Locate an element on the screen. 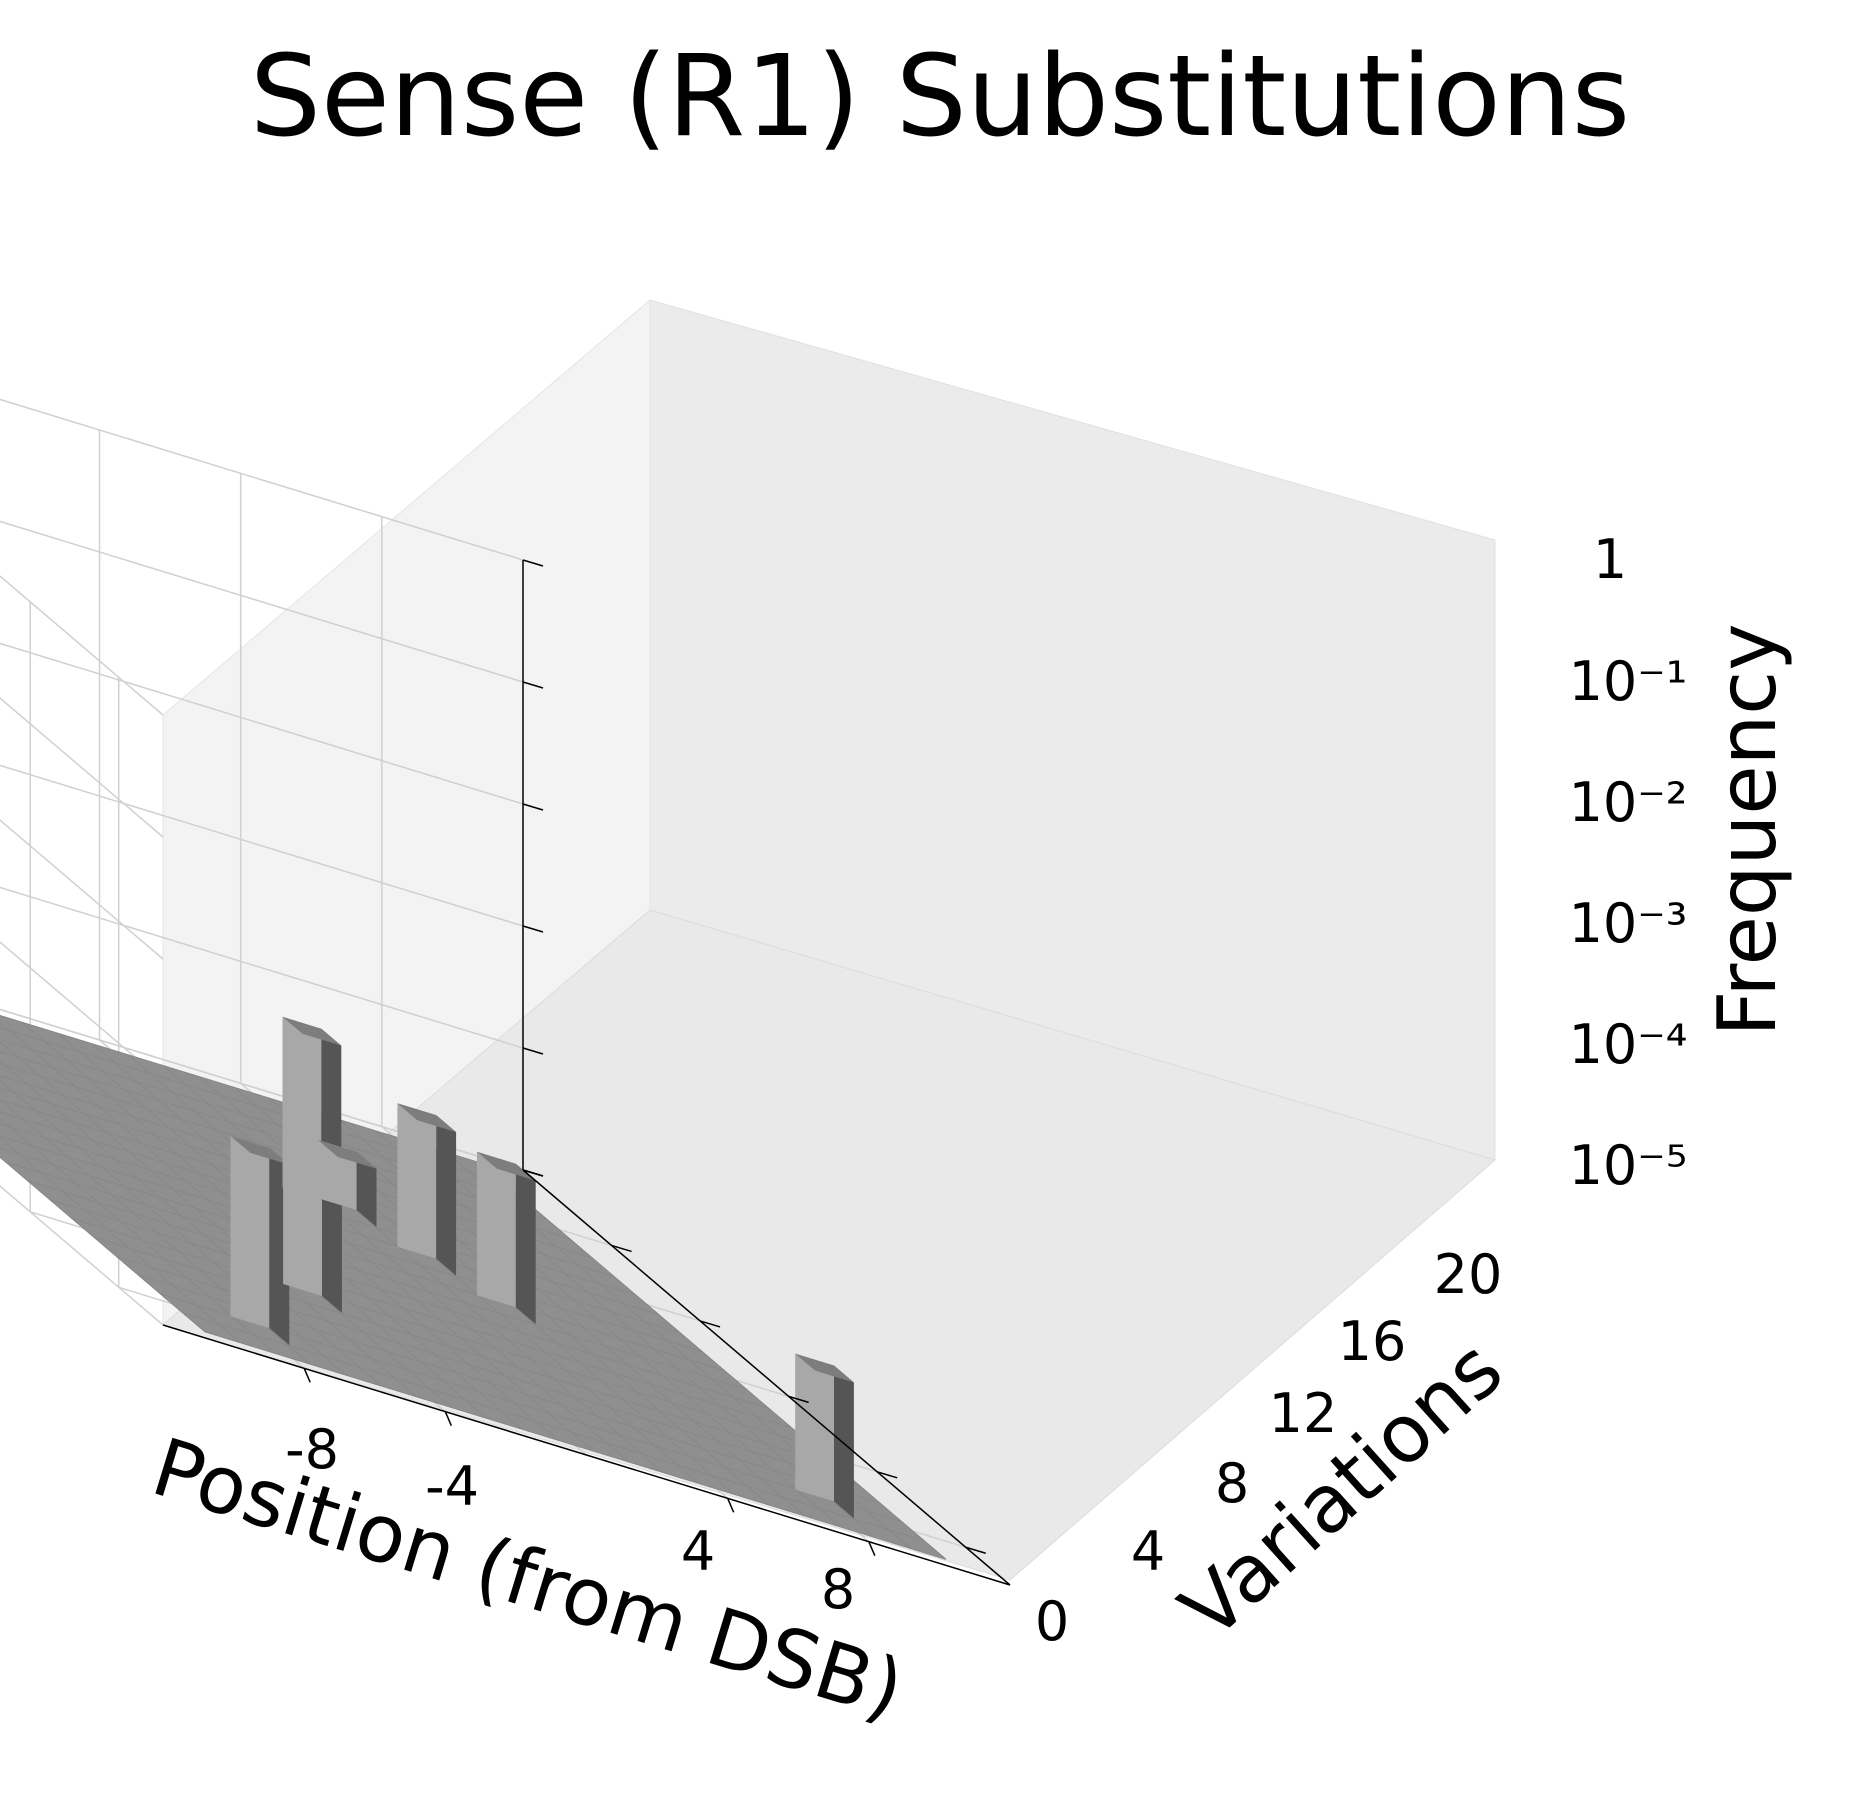  z-tick: 10⁻¹ is located at coordinates (1628, 681).